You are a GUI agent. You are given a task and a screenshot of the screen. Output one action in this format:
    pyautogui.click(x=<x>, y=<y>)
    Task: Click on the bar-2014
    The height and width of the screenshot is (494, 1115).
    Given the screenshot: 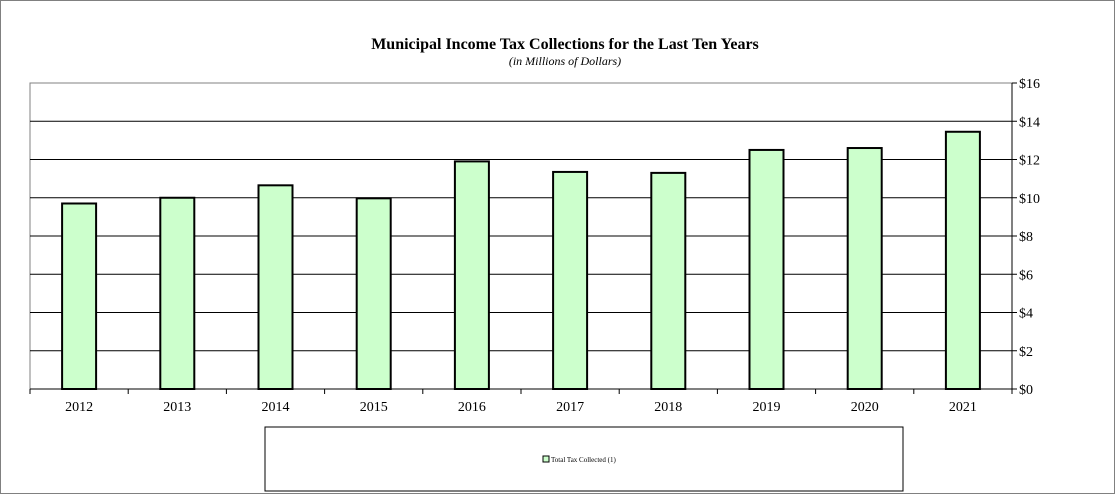 What is the action you would take?
    pyautogui.click(x=275, y=287)
    